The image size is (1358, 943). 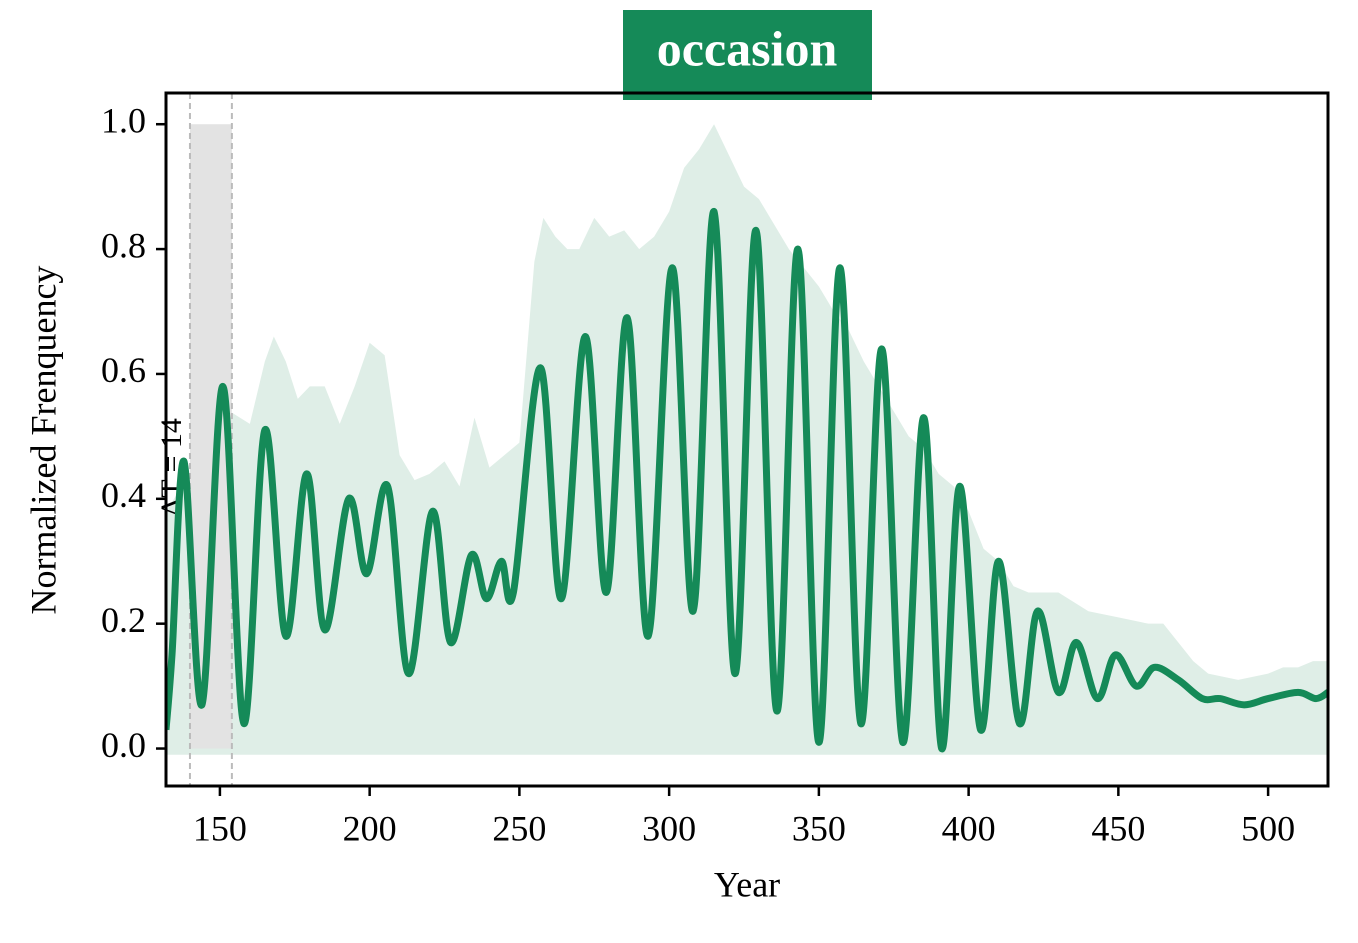 What do you see at coordinates (370, 828) in the screenshot?
I see `x-tick-label: 200` at bounding box center [370, 828].